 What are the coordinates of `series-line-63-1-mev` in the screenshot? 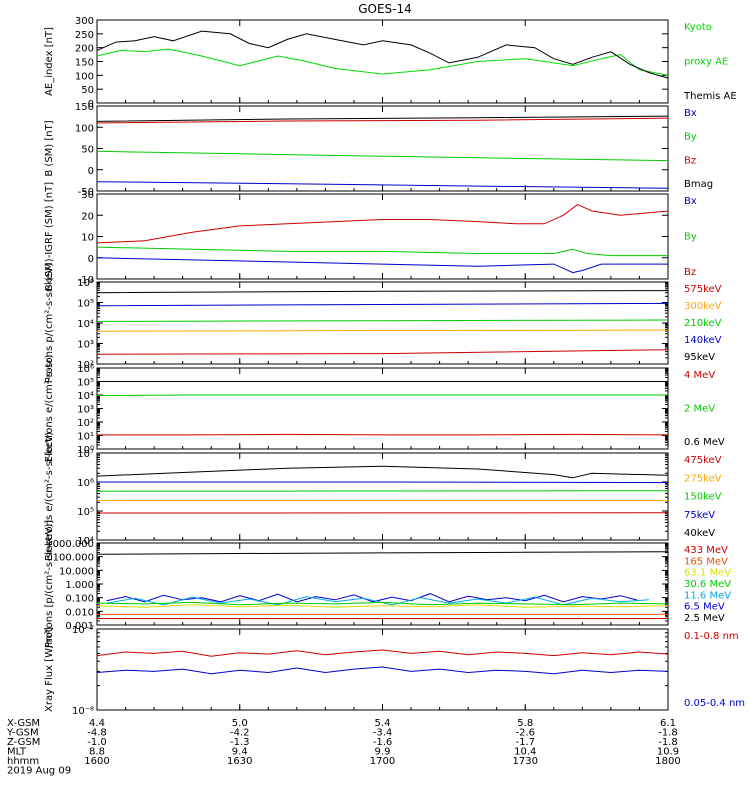 It's located at (382, 606).